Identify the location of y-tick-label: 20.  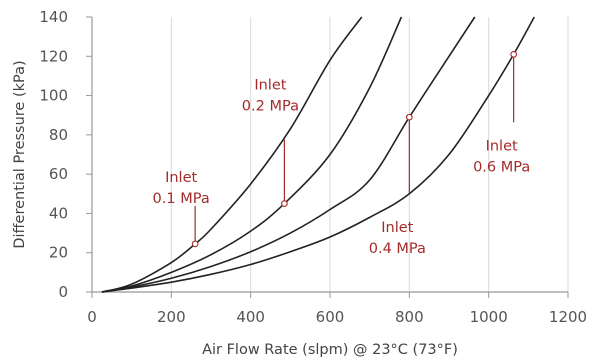
(58, 253).